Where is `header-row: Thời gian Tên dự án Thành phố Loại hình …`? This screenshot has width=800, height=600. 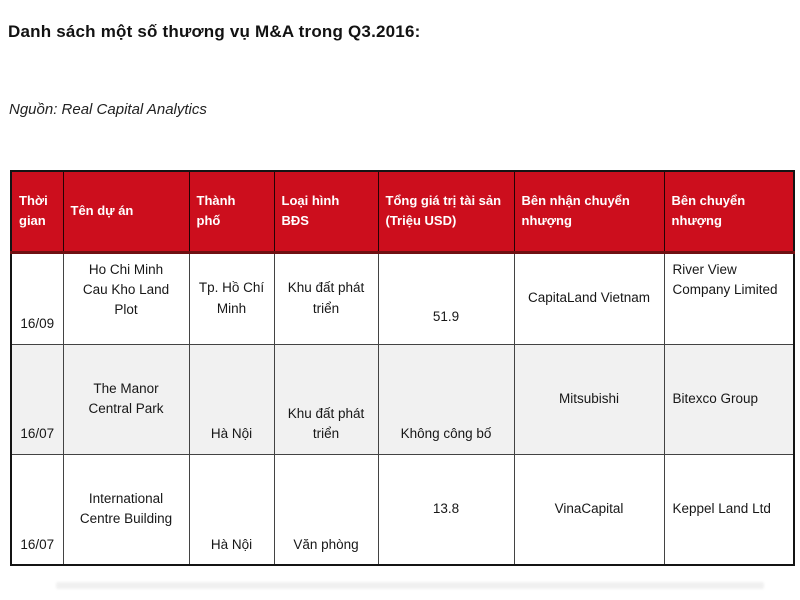 header-row: Thời gian Tên dự án Thành phố Loại hình … is located at coordinates (402, 212).